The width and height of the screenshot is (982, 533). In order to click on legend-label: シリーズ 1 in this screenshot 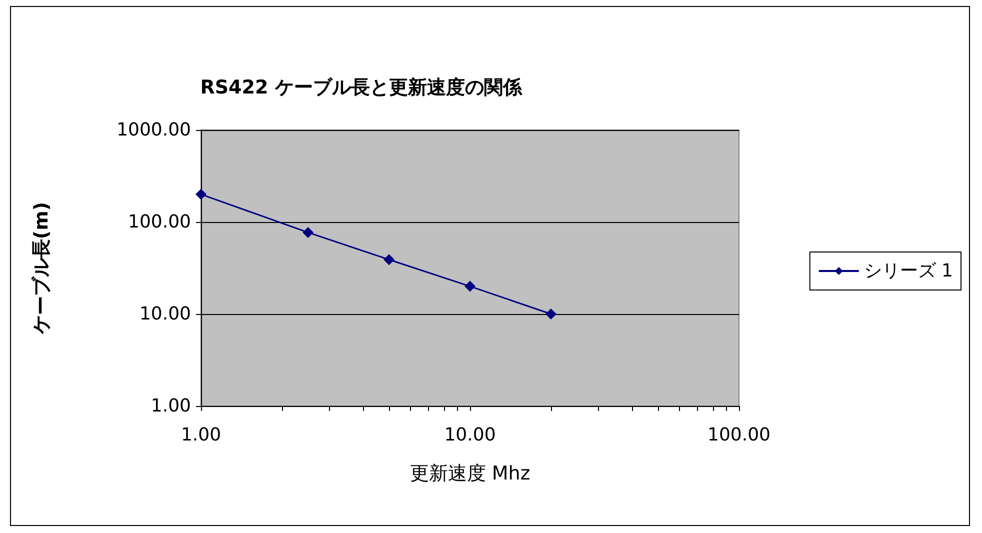, I will do `click(909, 271)`.